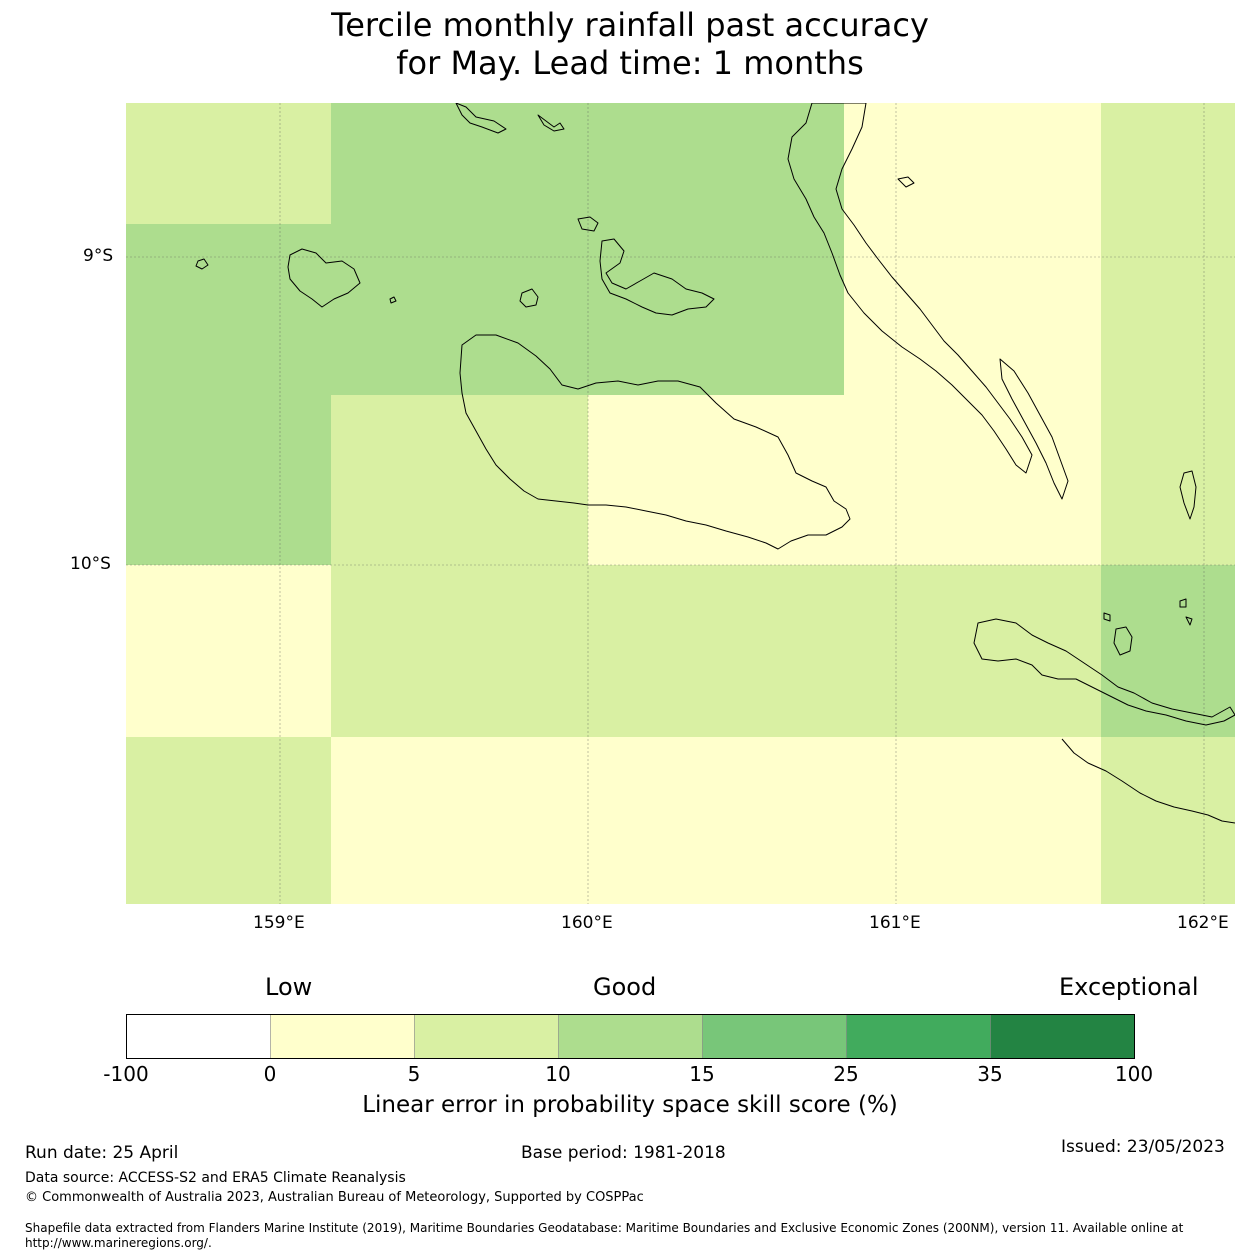 This screenshot has width=1260, height=1260. What do you see at coordinates (1143, 1147) in the screenshot?
I see `issued-date: Issued: 23/05/2023` at bounding box center [1143, 1147].